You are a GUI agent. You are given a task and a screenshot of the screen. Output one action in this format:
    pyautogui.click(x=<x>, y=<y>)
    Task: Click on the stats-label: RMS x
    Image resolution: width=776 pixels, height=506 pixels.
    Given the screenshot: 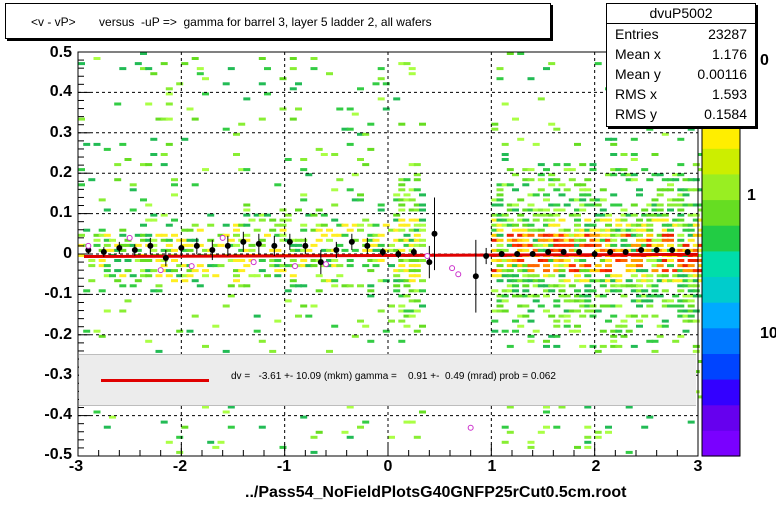 What is the action you would take?
    pyautogui.click(x=636, y=94)
    